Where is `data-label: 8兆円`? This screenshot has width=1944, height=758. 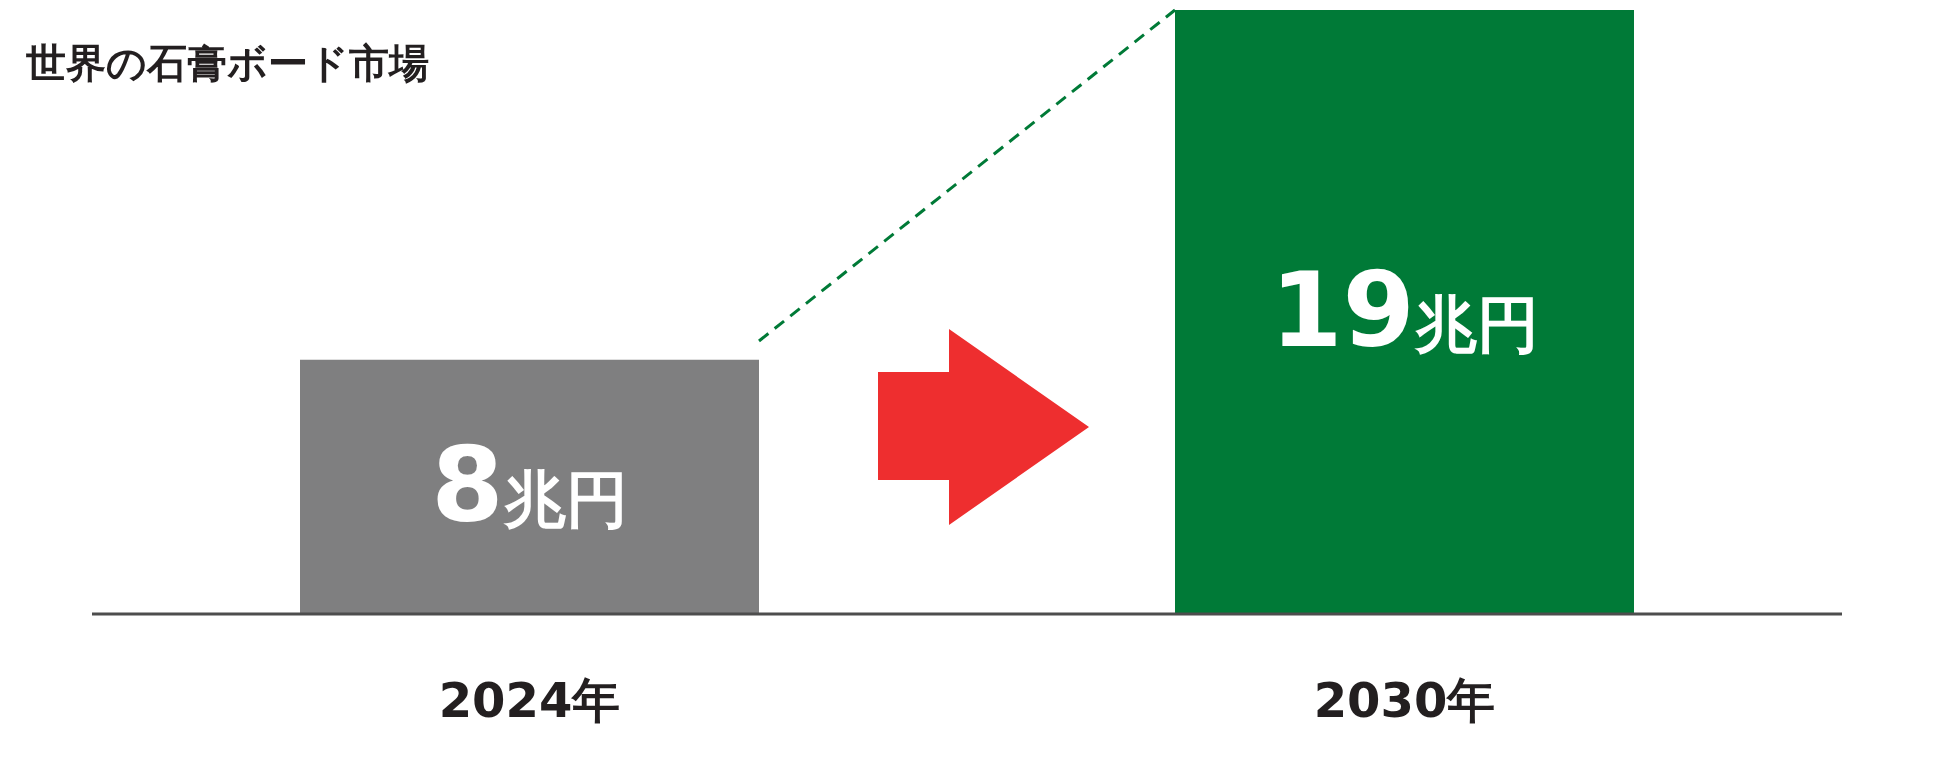
data-label: 8兆円 is located at coordinates (529, 484).